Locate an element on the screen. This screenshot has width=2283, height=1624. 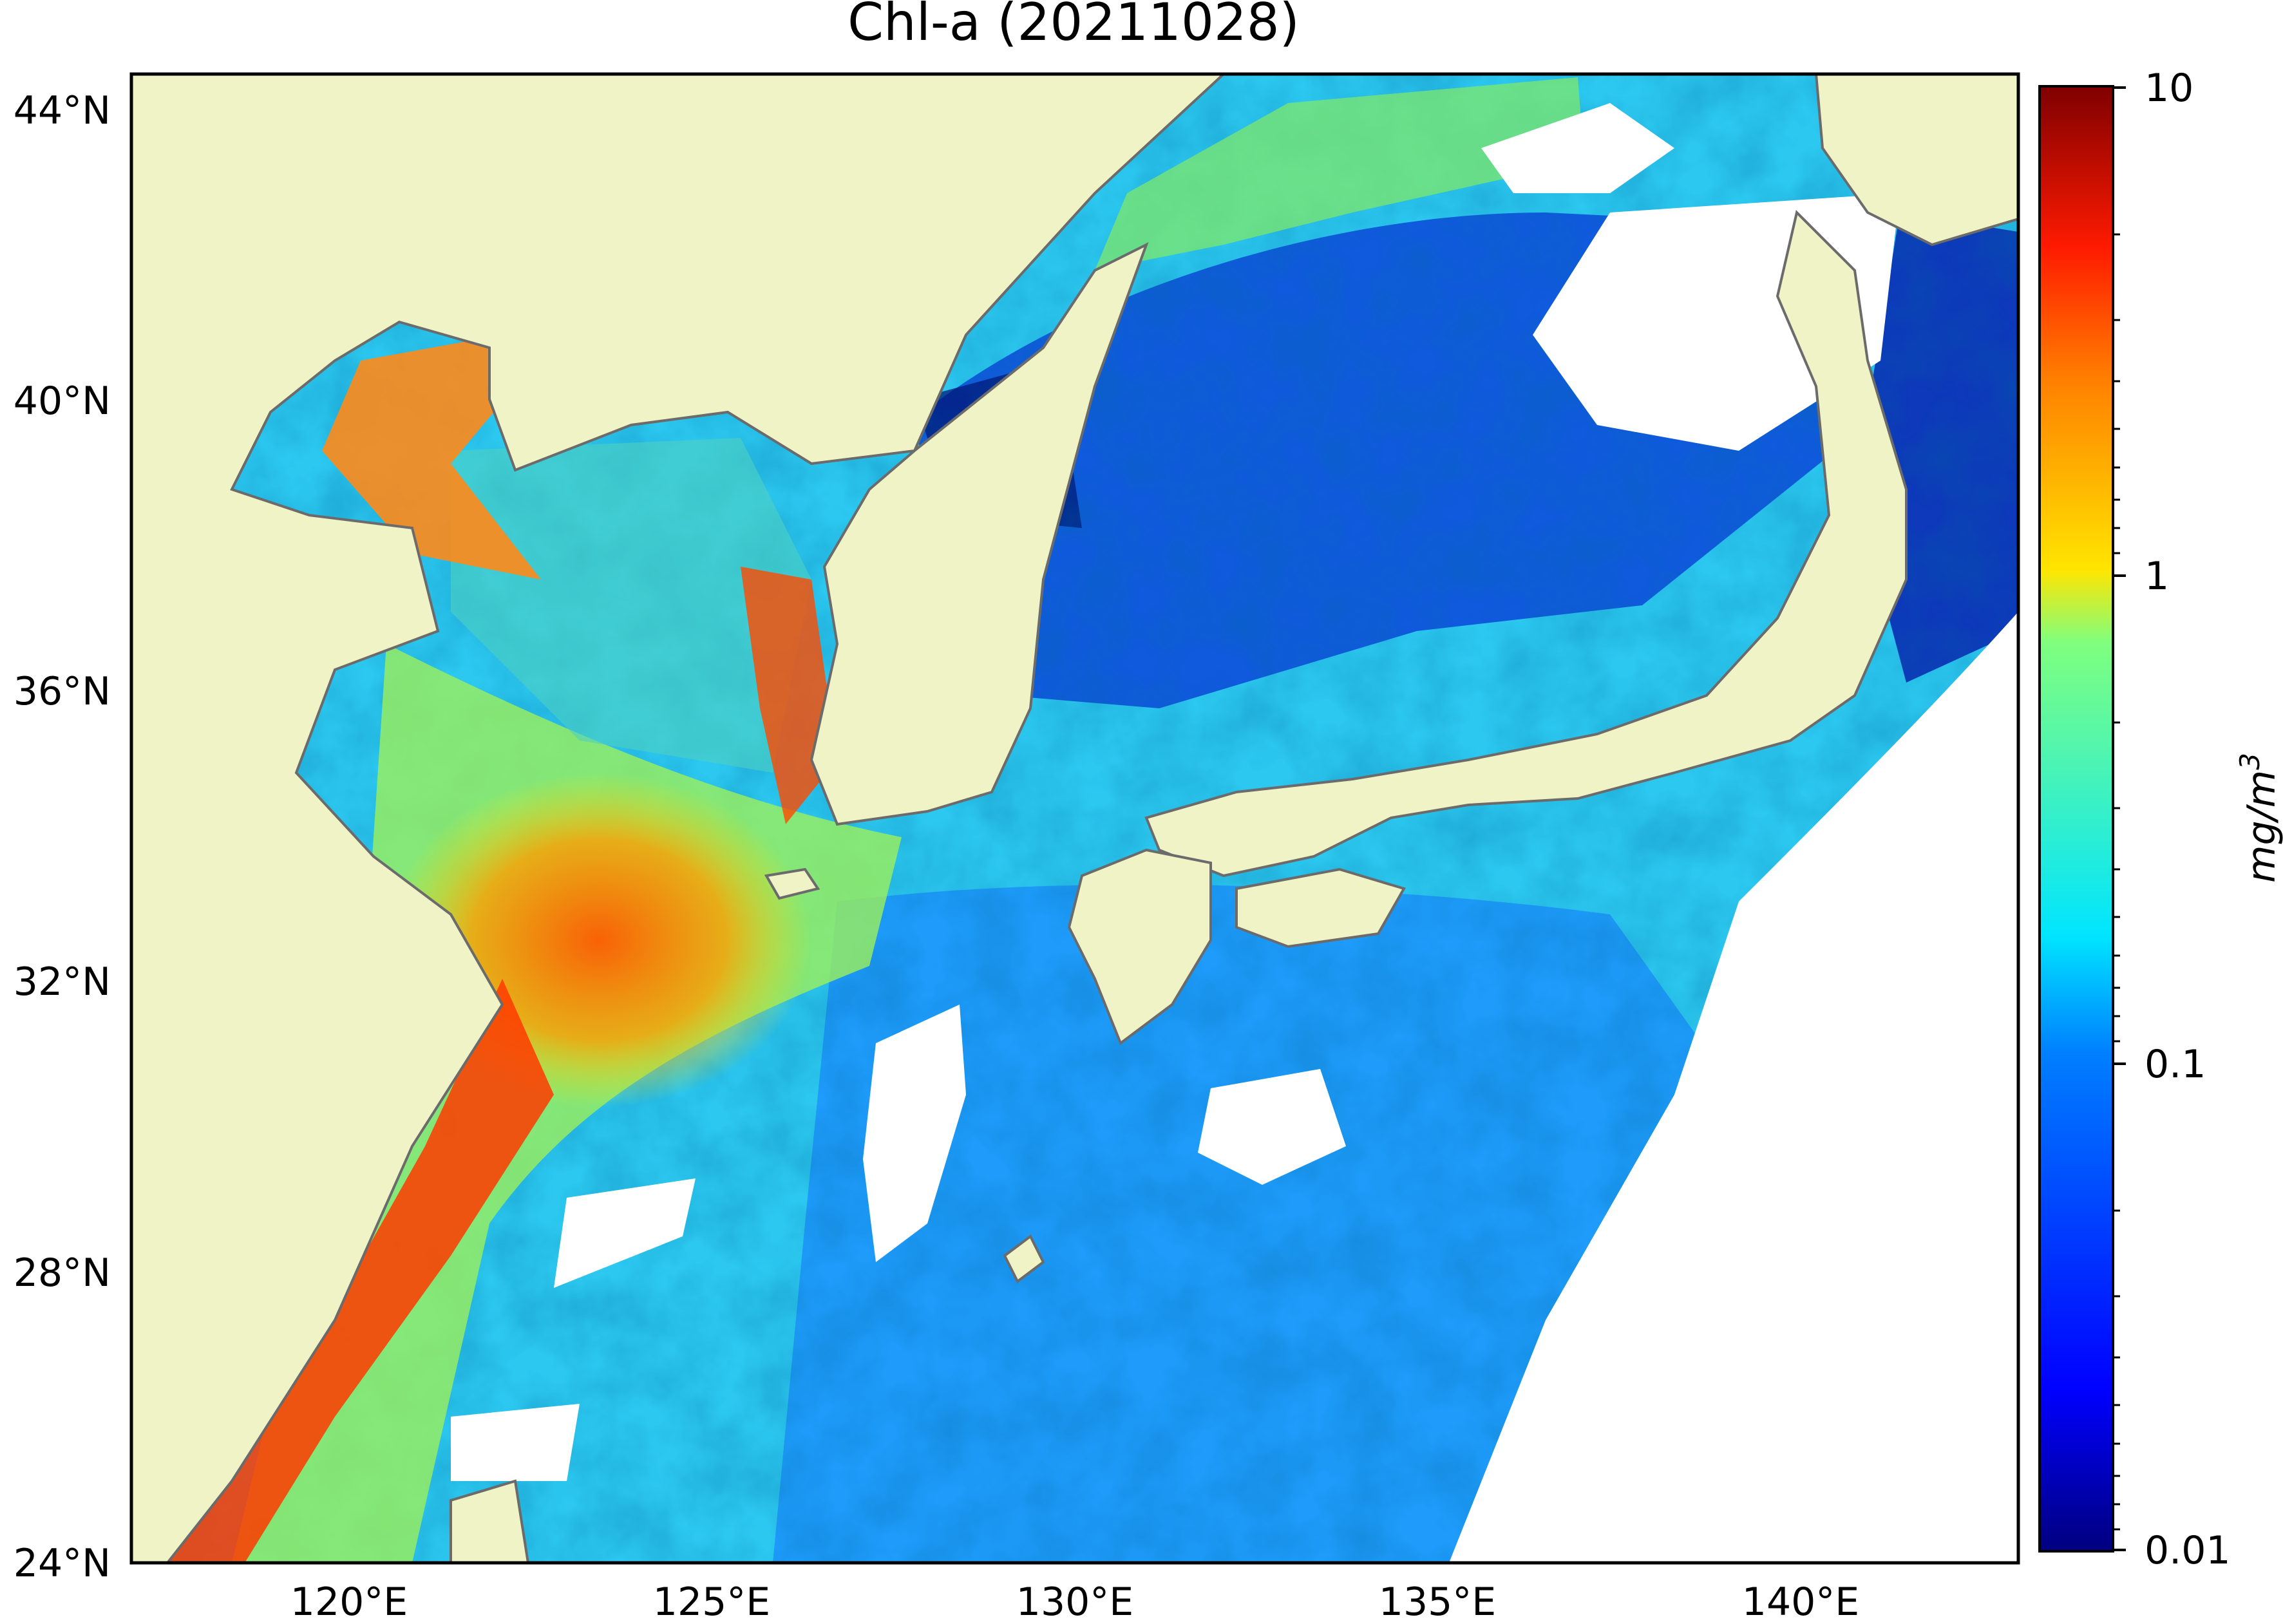
lat-tick-label: 28°N is located at coordinates (62, 1274).